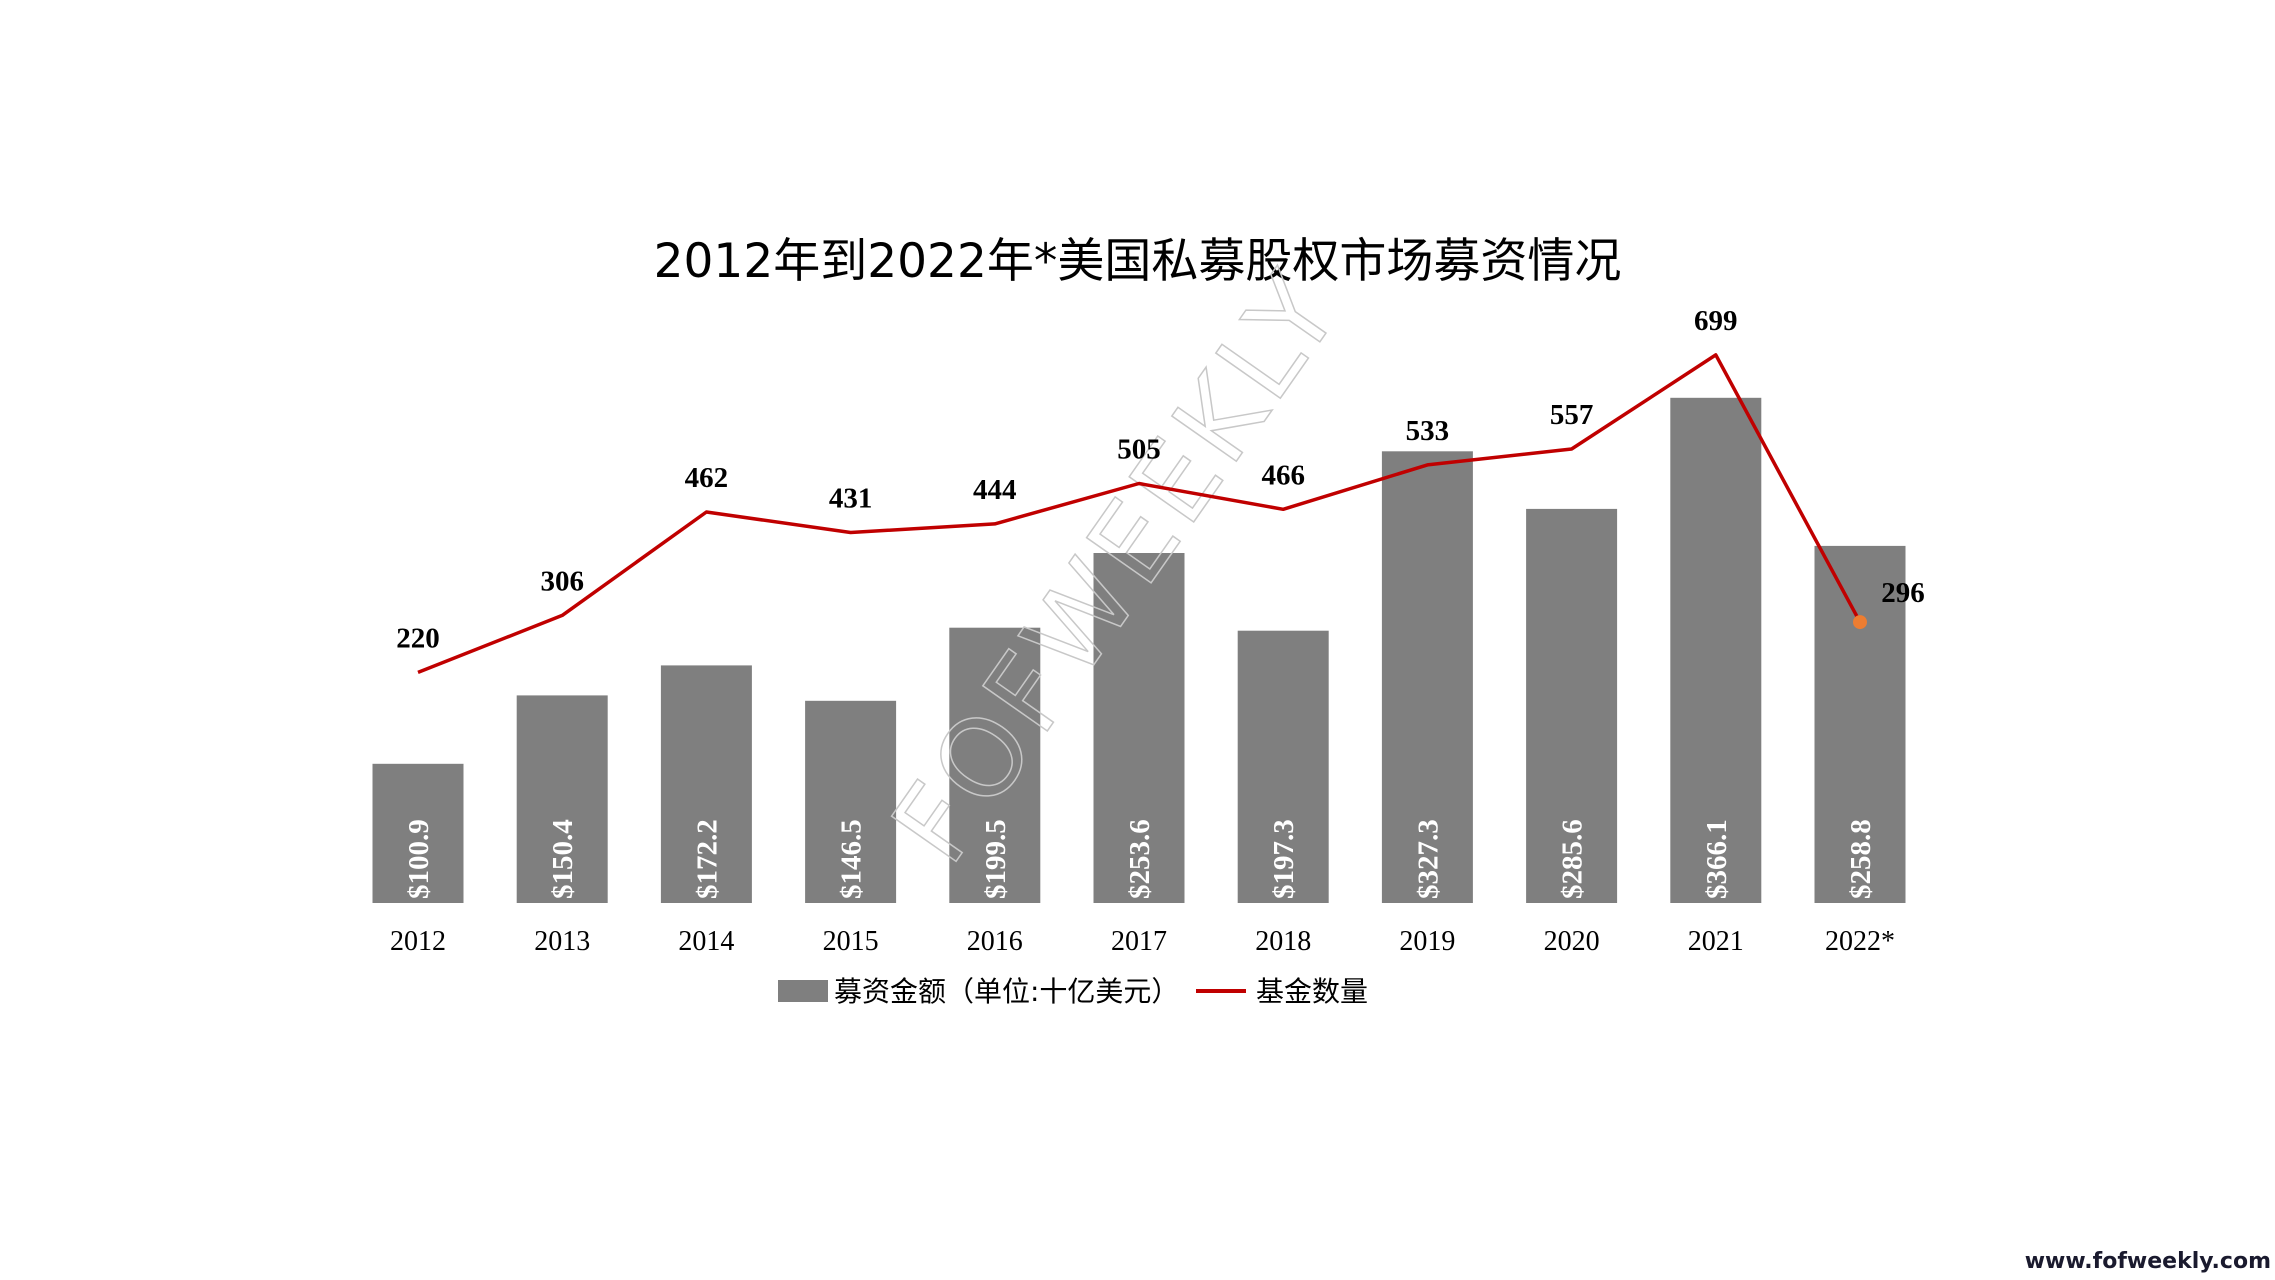 The height and width of the screenshot is (1280, 2275). I want to click on bar-value-label: $199.5, so click(996, 859).